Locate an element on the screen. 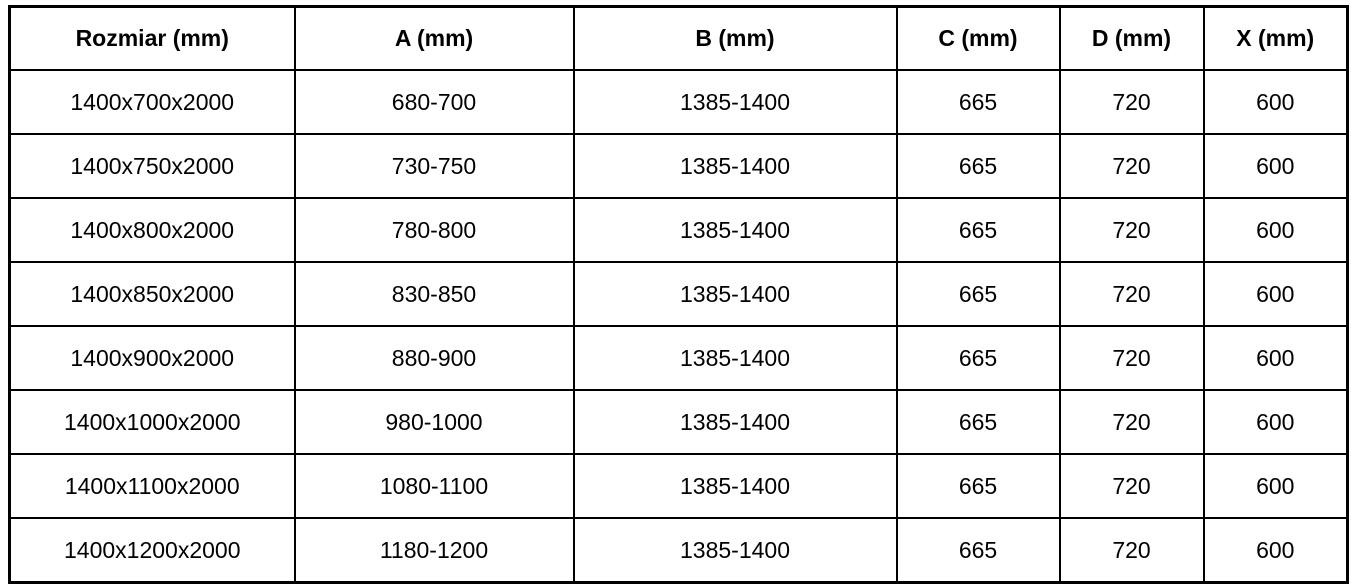  column-header: A (mm) is located at coordinates (434, 38).